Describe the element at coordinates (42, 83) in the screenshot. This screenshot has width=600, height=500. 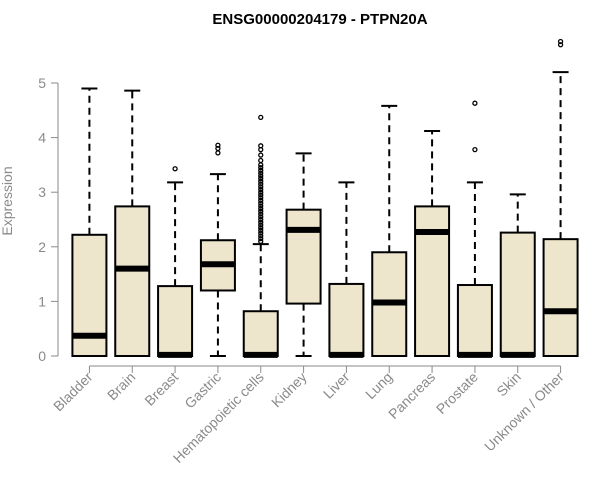
I see `y-tick-label: 5` at that location.